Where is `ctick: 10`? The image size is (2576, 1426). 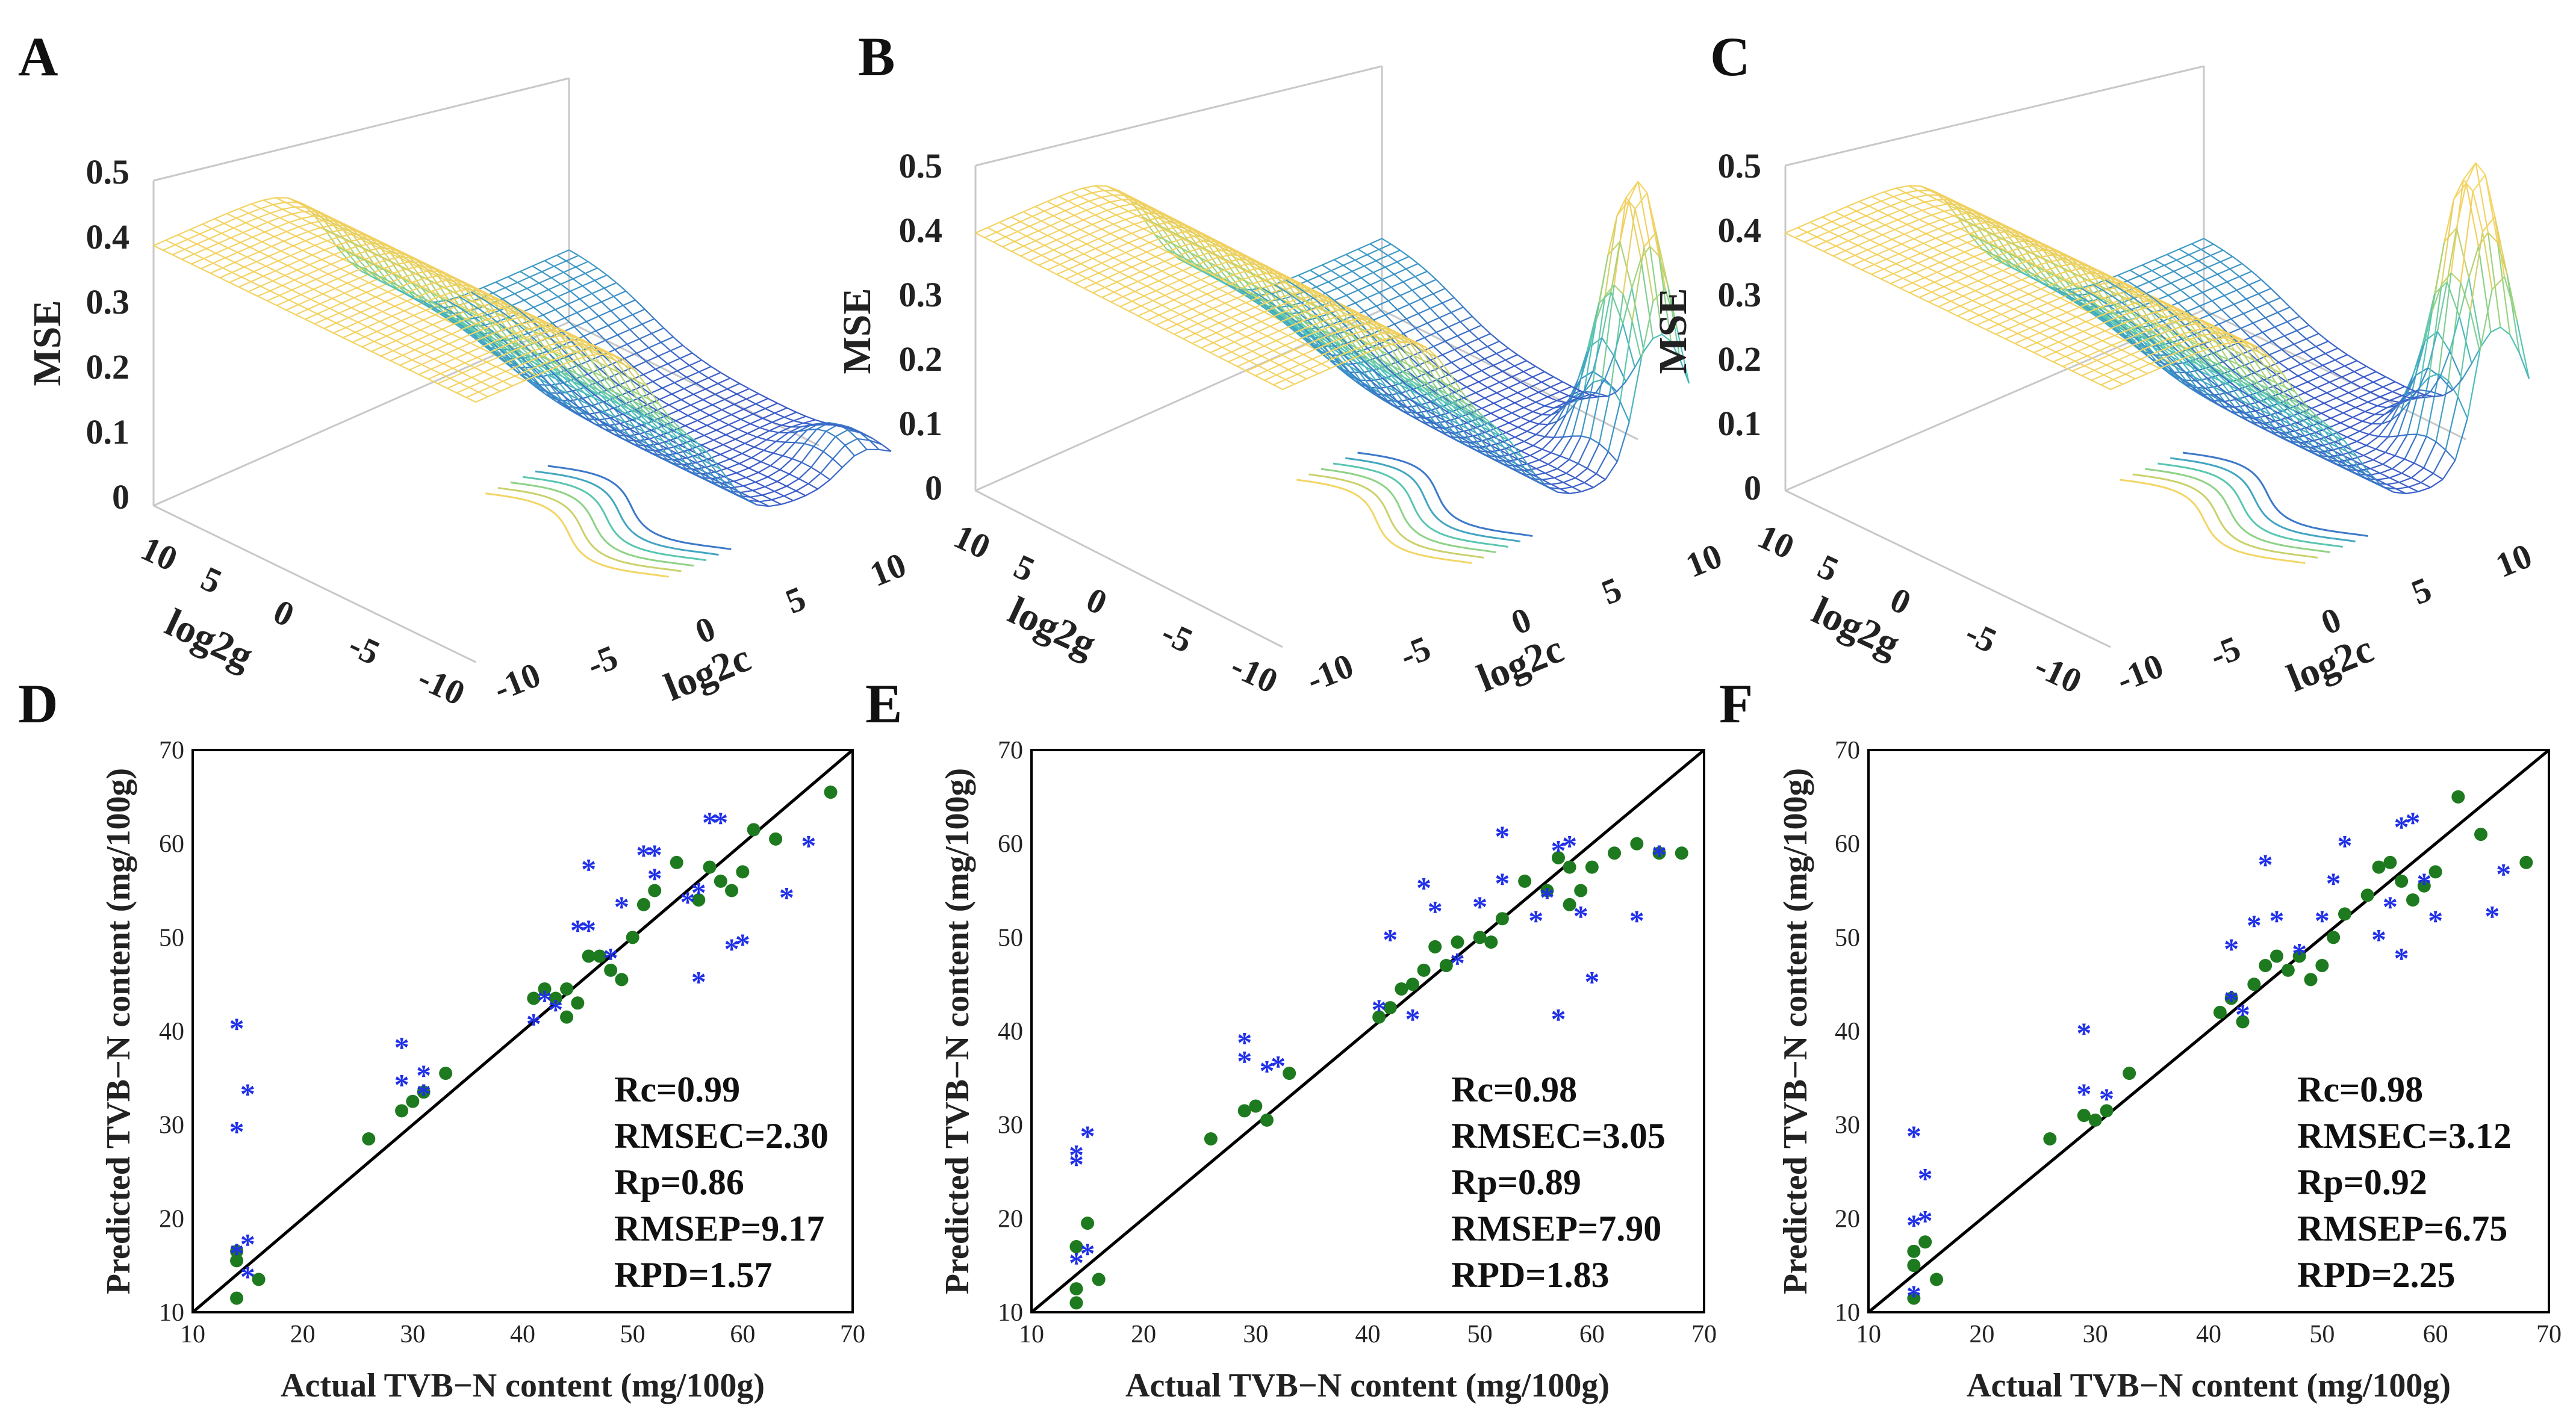 ctick: 10 is located at coordinates (2514, 560).